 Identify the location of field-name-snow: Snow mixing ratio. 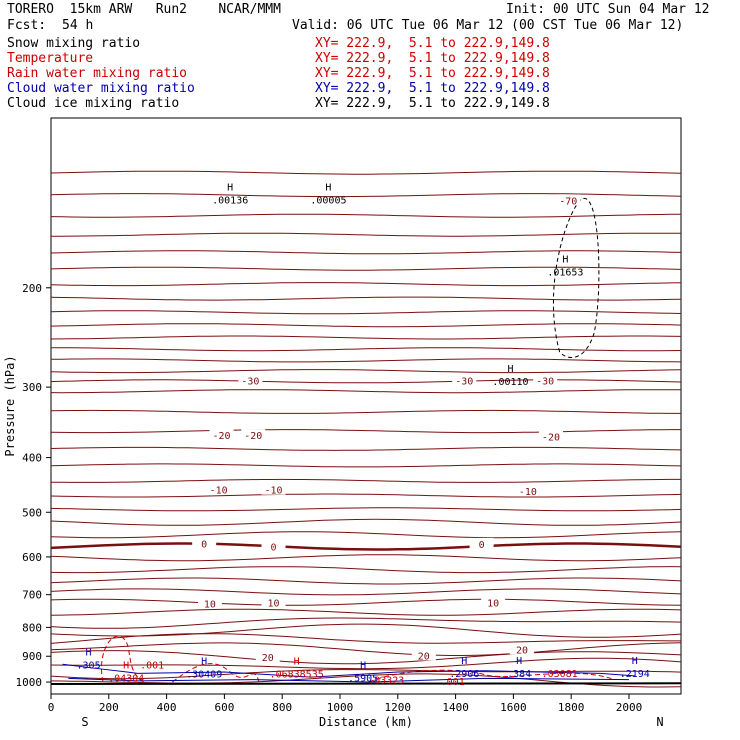
(74, 43).